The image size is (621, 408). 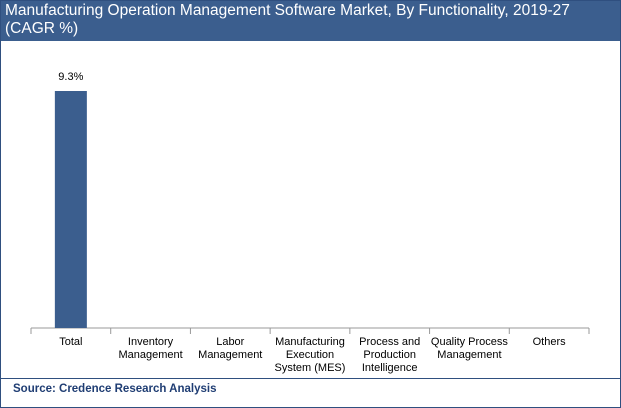 What do you see at coordinates (549, 342) in the screenshot?
I see `x-tick-label: Others` at bounding box center [549, 342].